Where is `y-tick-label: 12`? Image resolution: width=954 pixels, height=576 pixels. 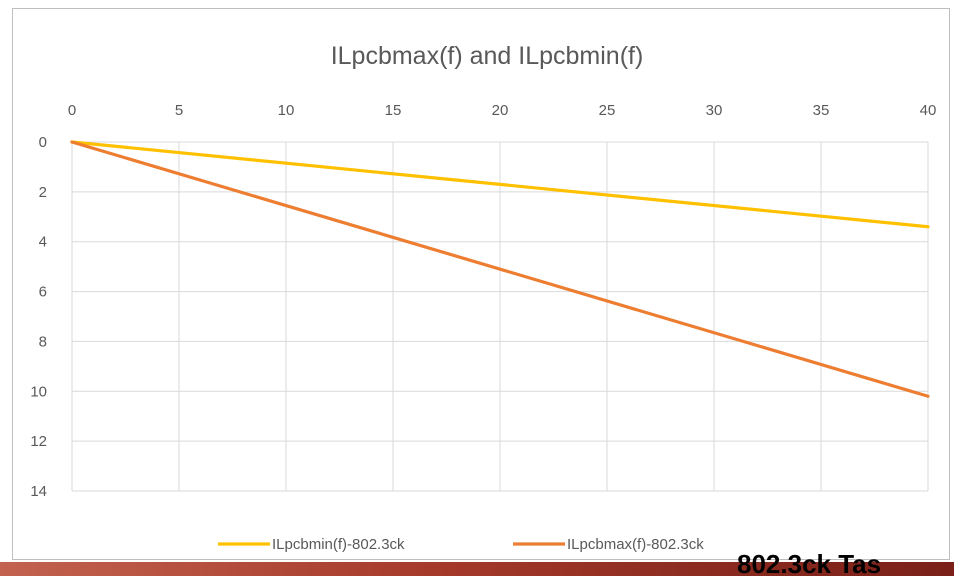 y-tick-label: 12 is located at coordinates (38, 441).